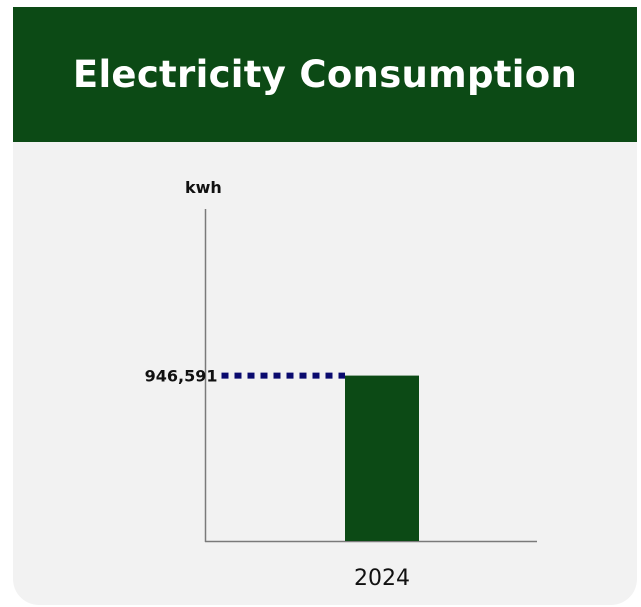 This screenshot has height=607, width=641. I want to click on chart-title: Electricity Consumption, so click(325, 74).